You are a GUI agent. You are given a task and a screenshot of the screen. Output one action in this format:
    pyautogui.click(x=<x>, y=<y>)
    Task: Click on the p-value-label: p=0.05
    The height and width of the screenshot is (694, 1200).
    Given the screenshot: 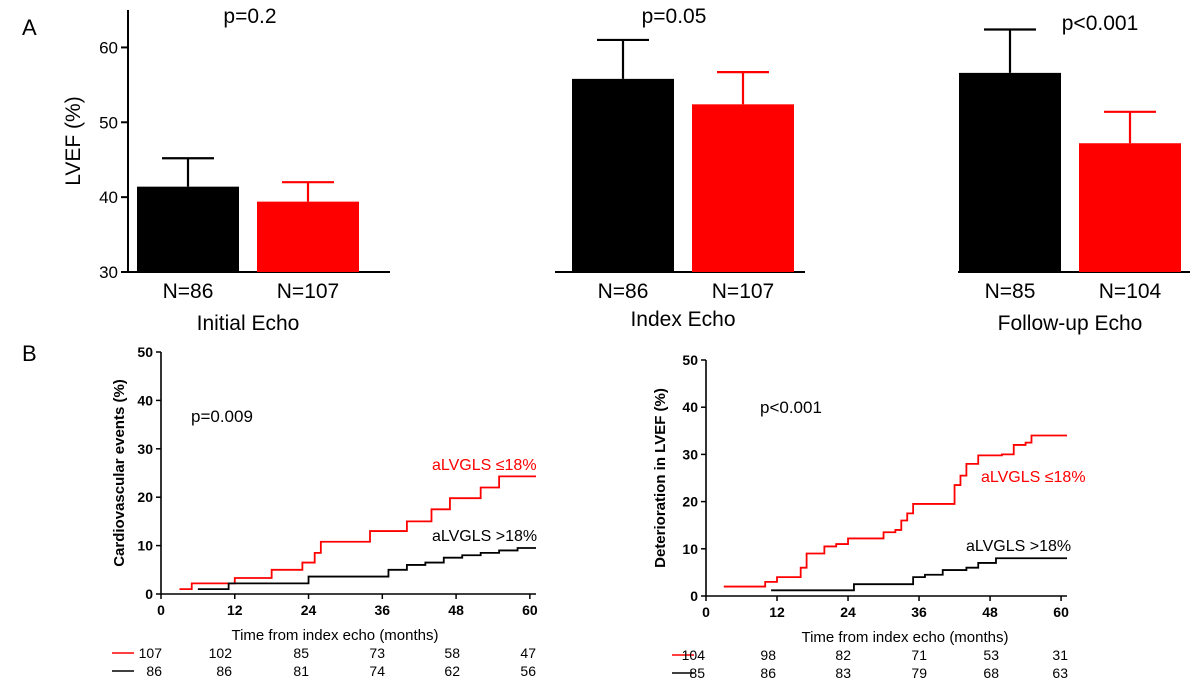 What is the action you would take?
    pyautogui.click(x=674, y=16)
    